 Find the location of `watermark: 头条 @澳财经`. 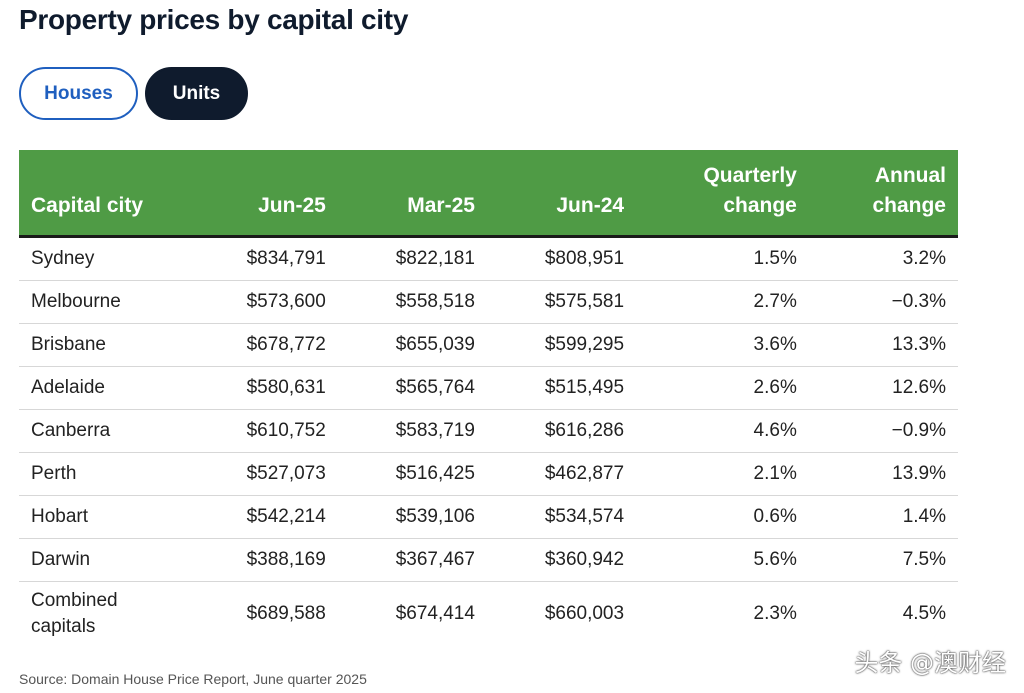

watermark: 头条 @澳财经 is located at coordinates (930, 663).